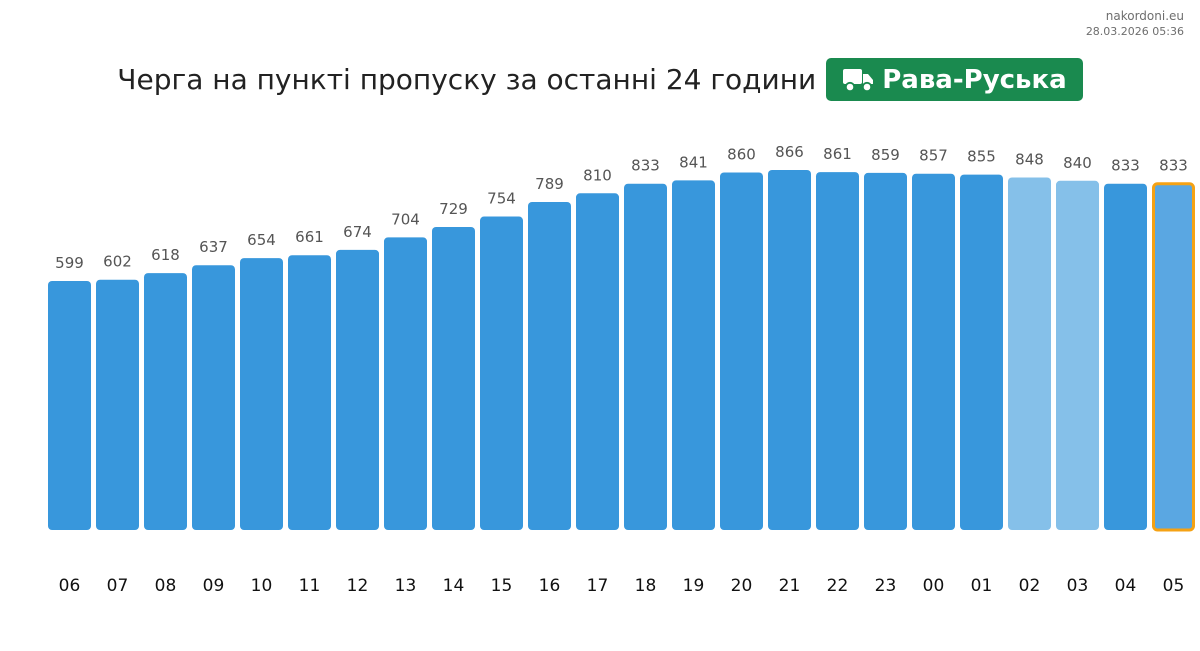  I want to click on value-label-02: 848, so click(1029, 159).